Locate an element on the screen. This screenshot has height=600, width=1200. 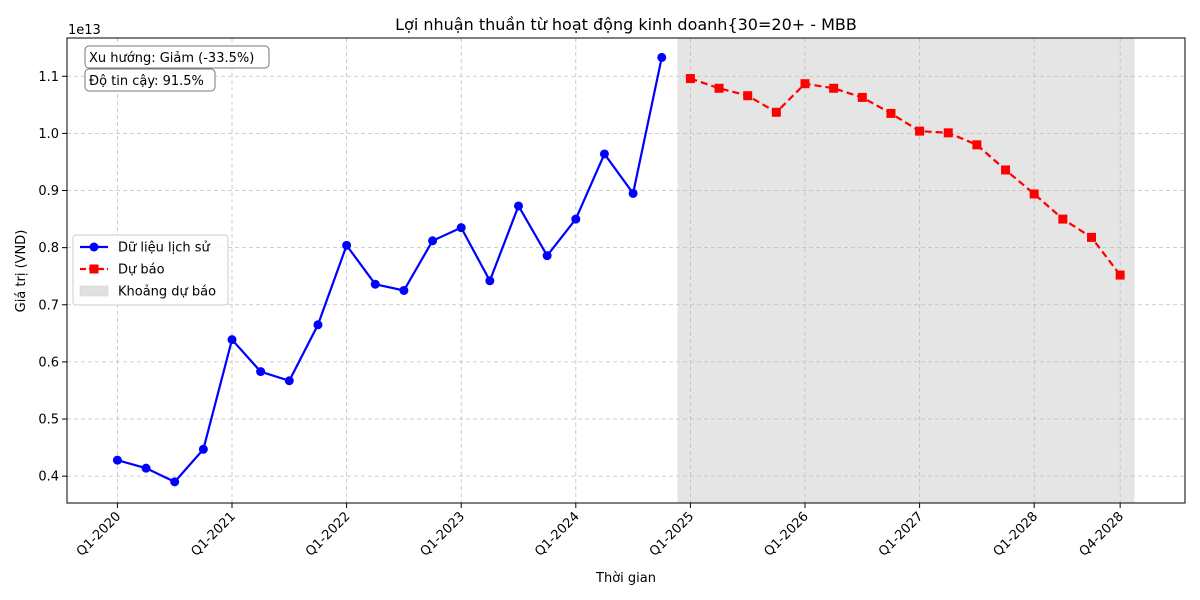
forecast-line is located at coordinates (906, 176).